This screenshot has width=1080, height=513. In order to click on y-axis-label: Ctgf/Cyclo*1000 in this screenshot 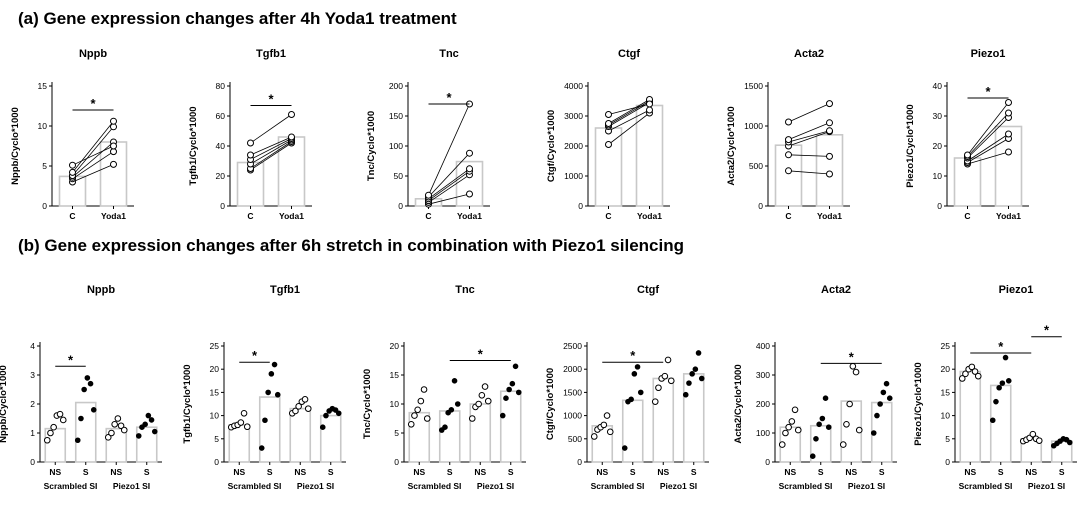, I will do `click(550, 404)`.